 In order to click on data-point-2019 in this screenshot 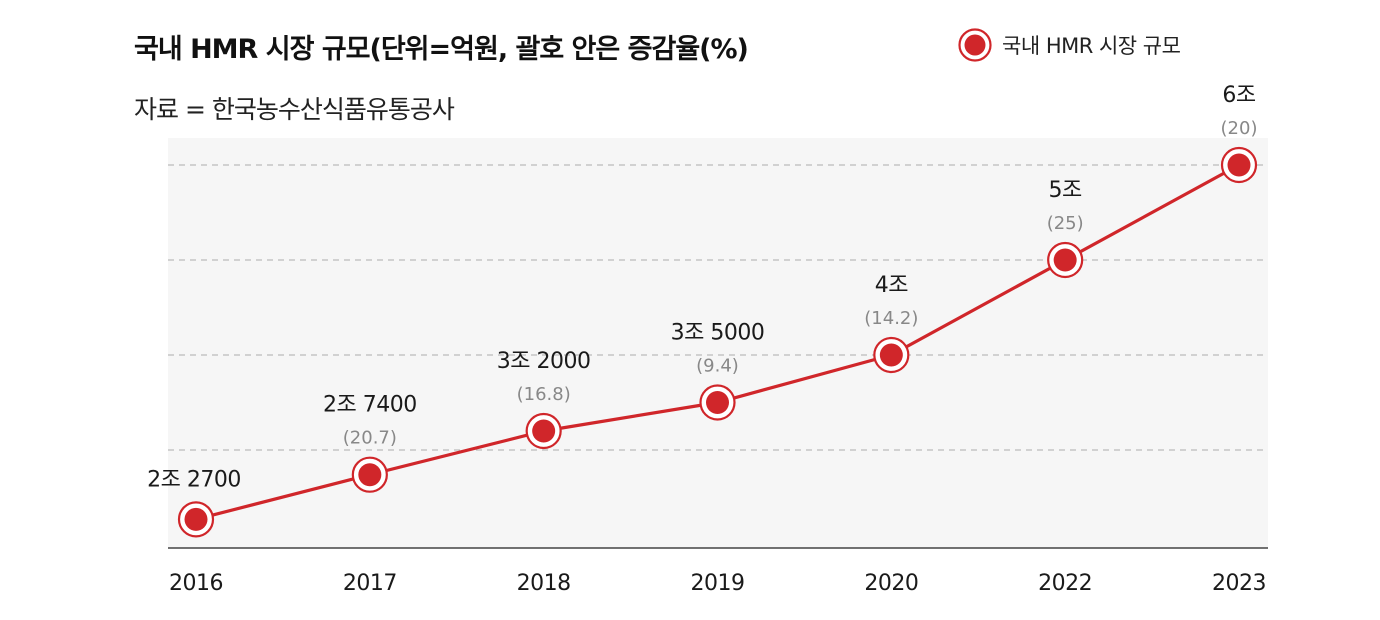, I will do `click(717, 402)`.